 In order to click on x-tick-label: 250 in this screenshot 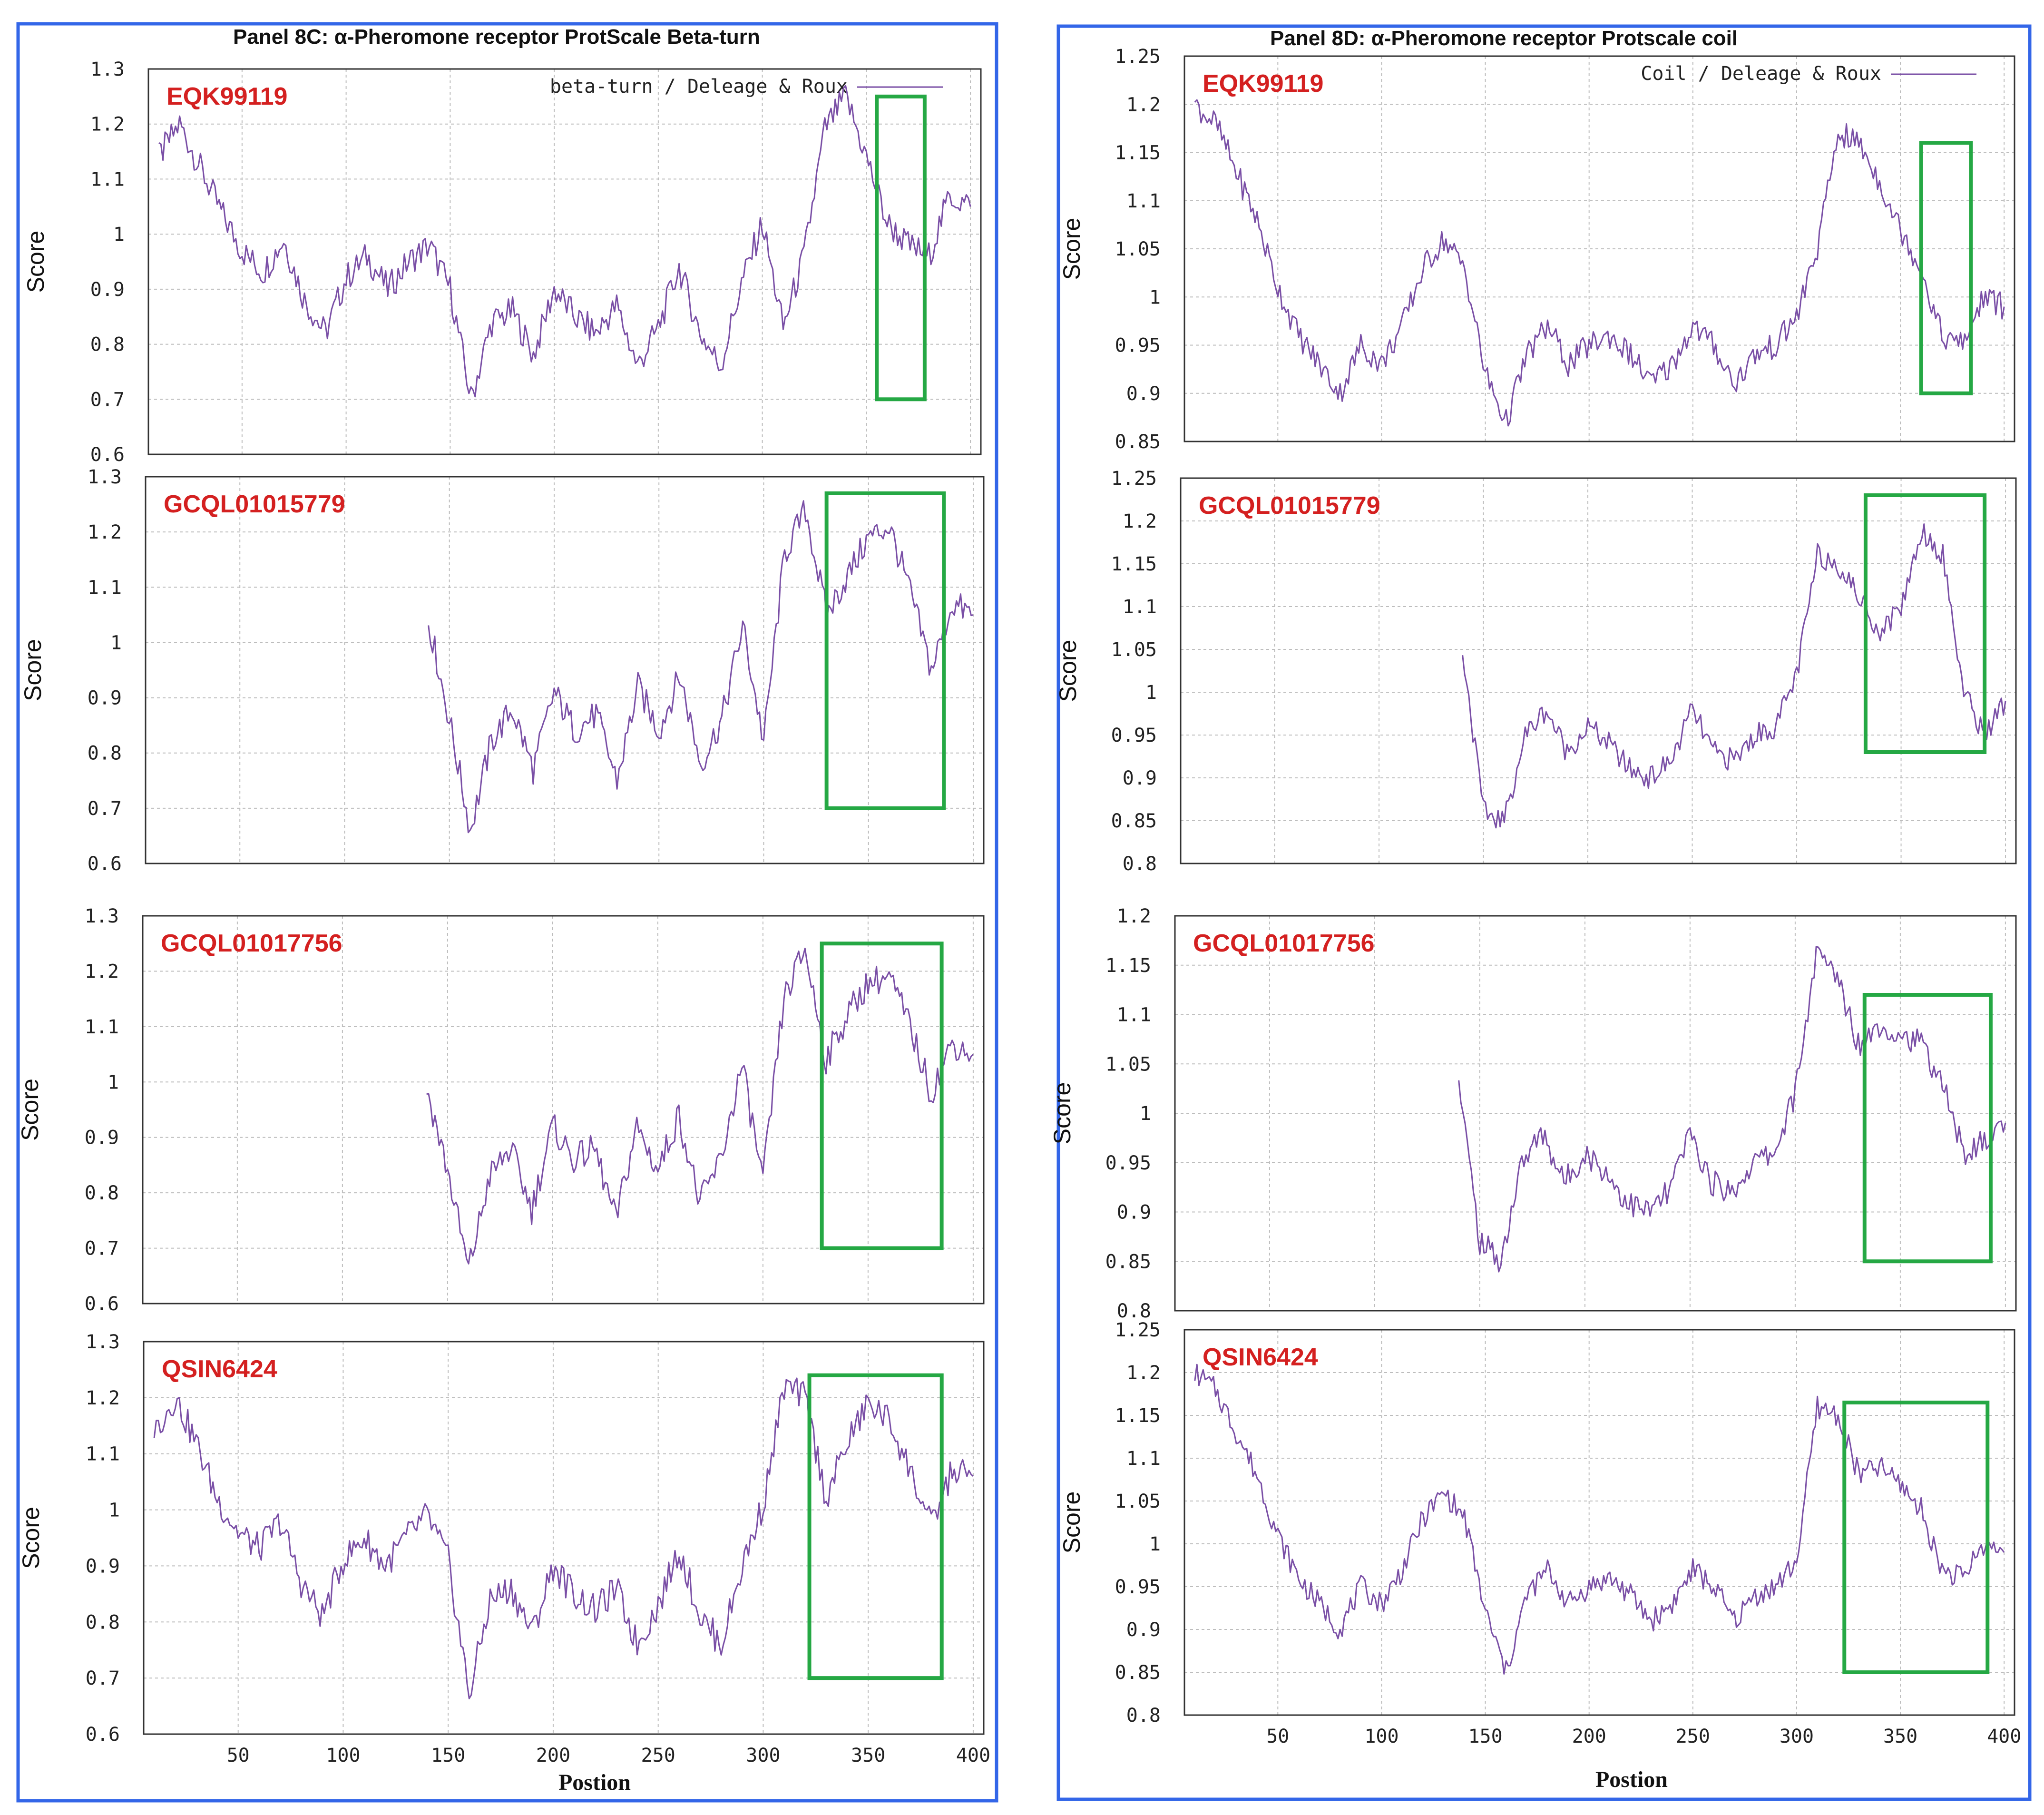, I will do `click(658, 1755)`.